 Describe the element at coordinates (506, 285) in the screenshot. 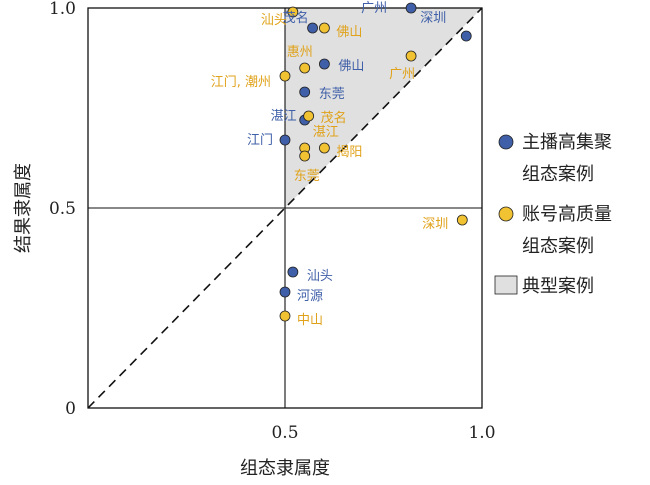

I see `legend-region-swatch` at that location.